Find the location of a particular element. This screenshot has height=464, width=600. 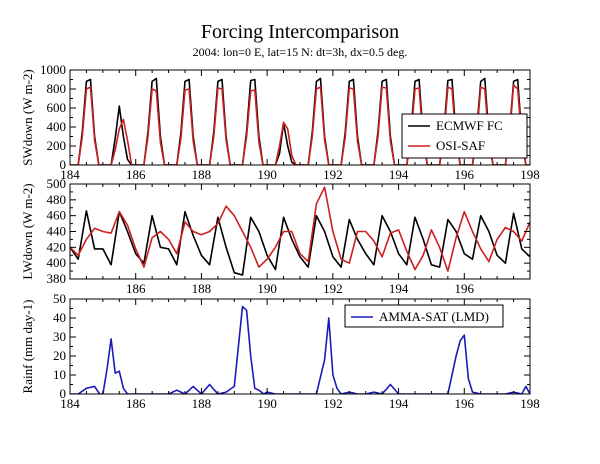

lwdown-y-axis-label: LWdown (W m-2) is located at coordinates (27, 231).